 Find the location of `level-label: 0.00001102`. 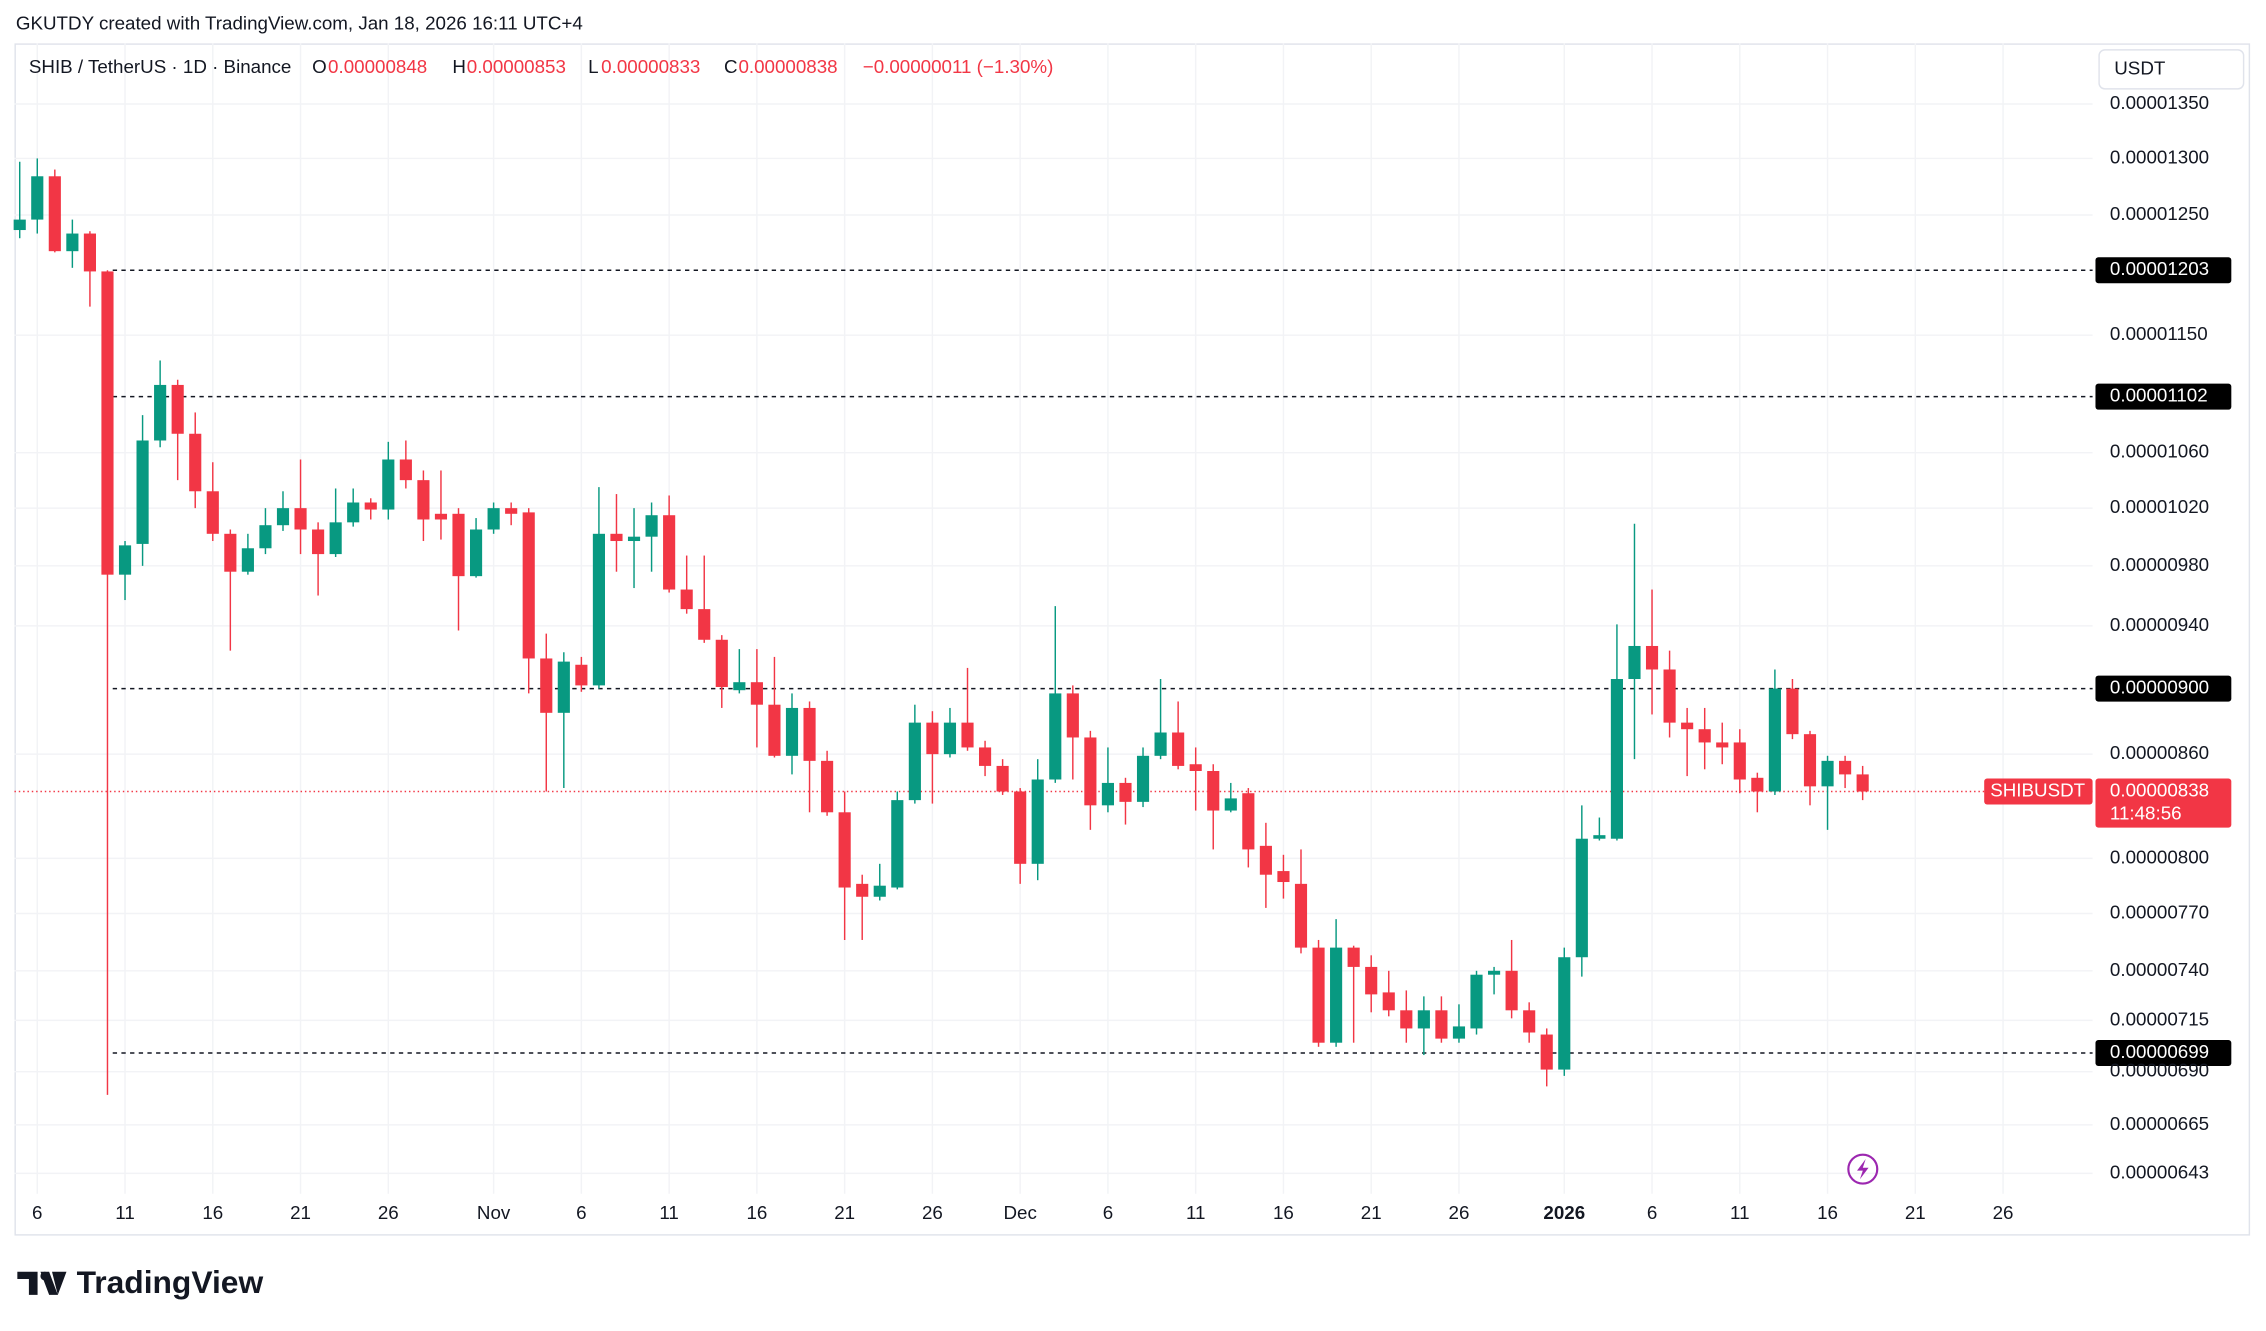

level-label: 0.00001102 is located at coordinates (2159, 395).